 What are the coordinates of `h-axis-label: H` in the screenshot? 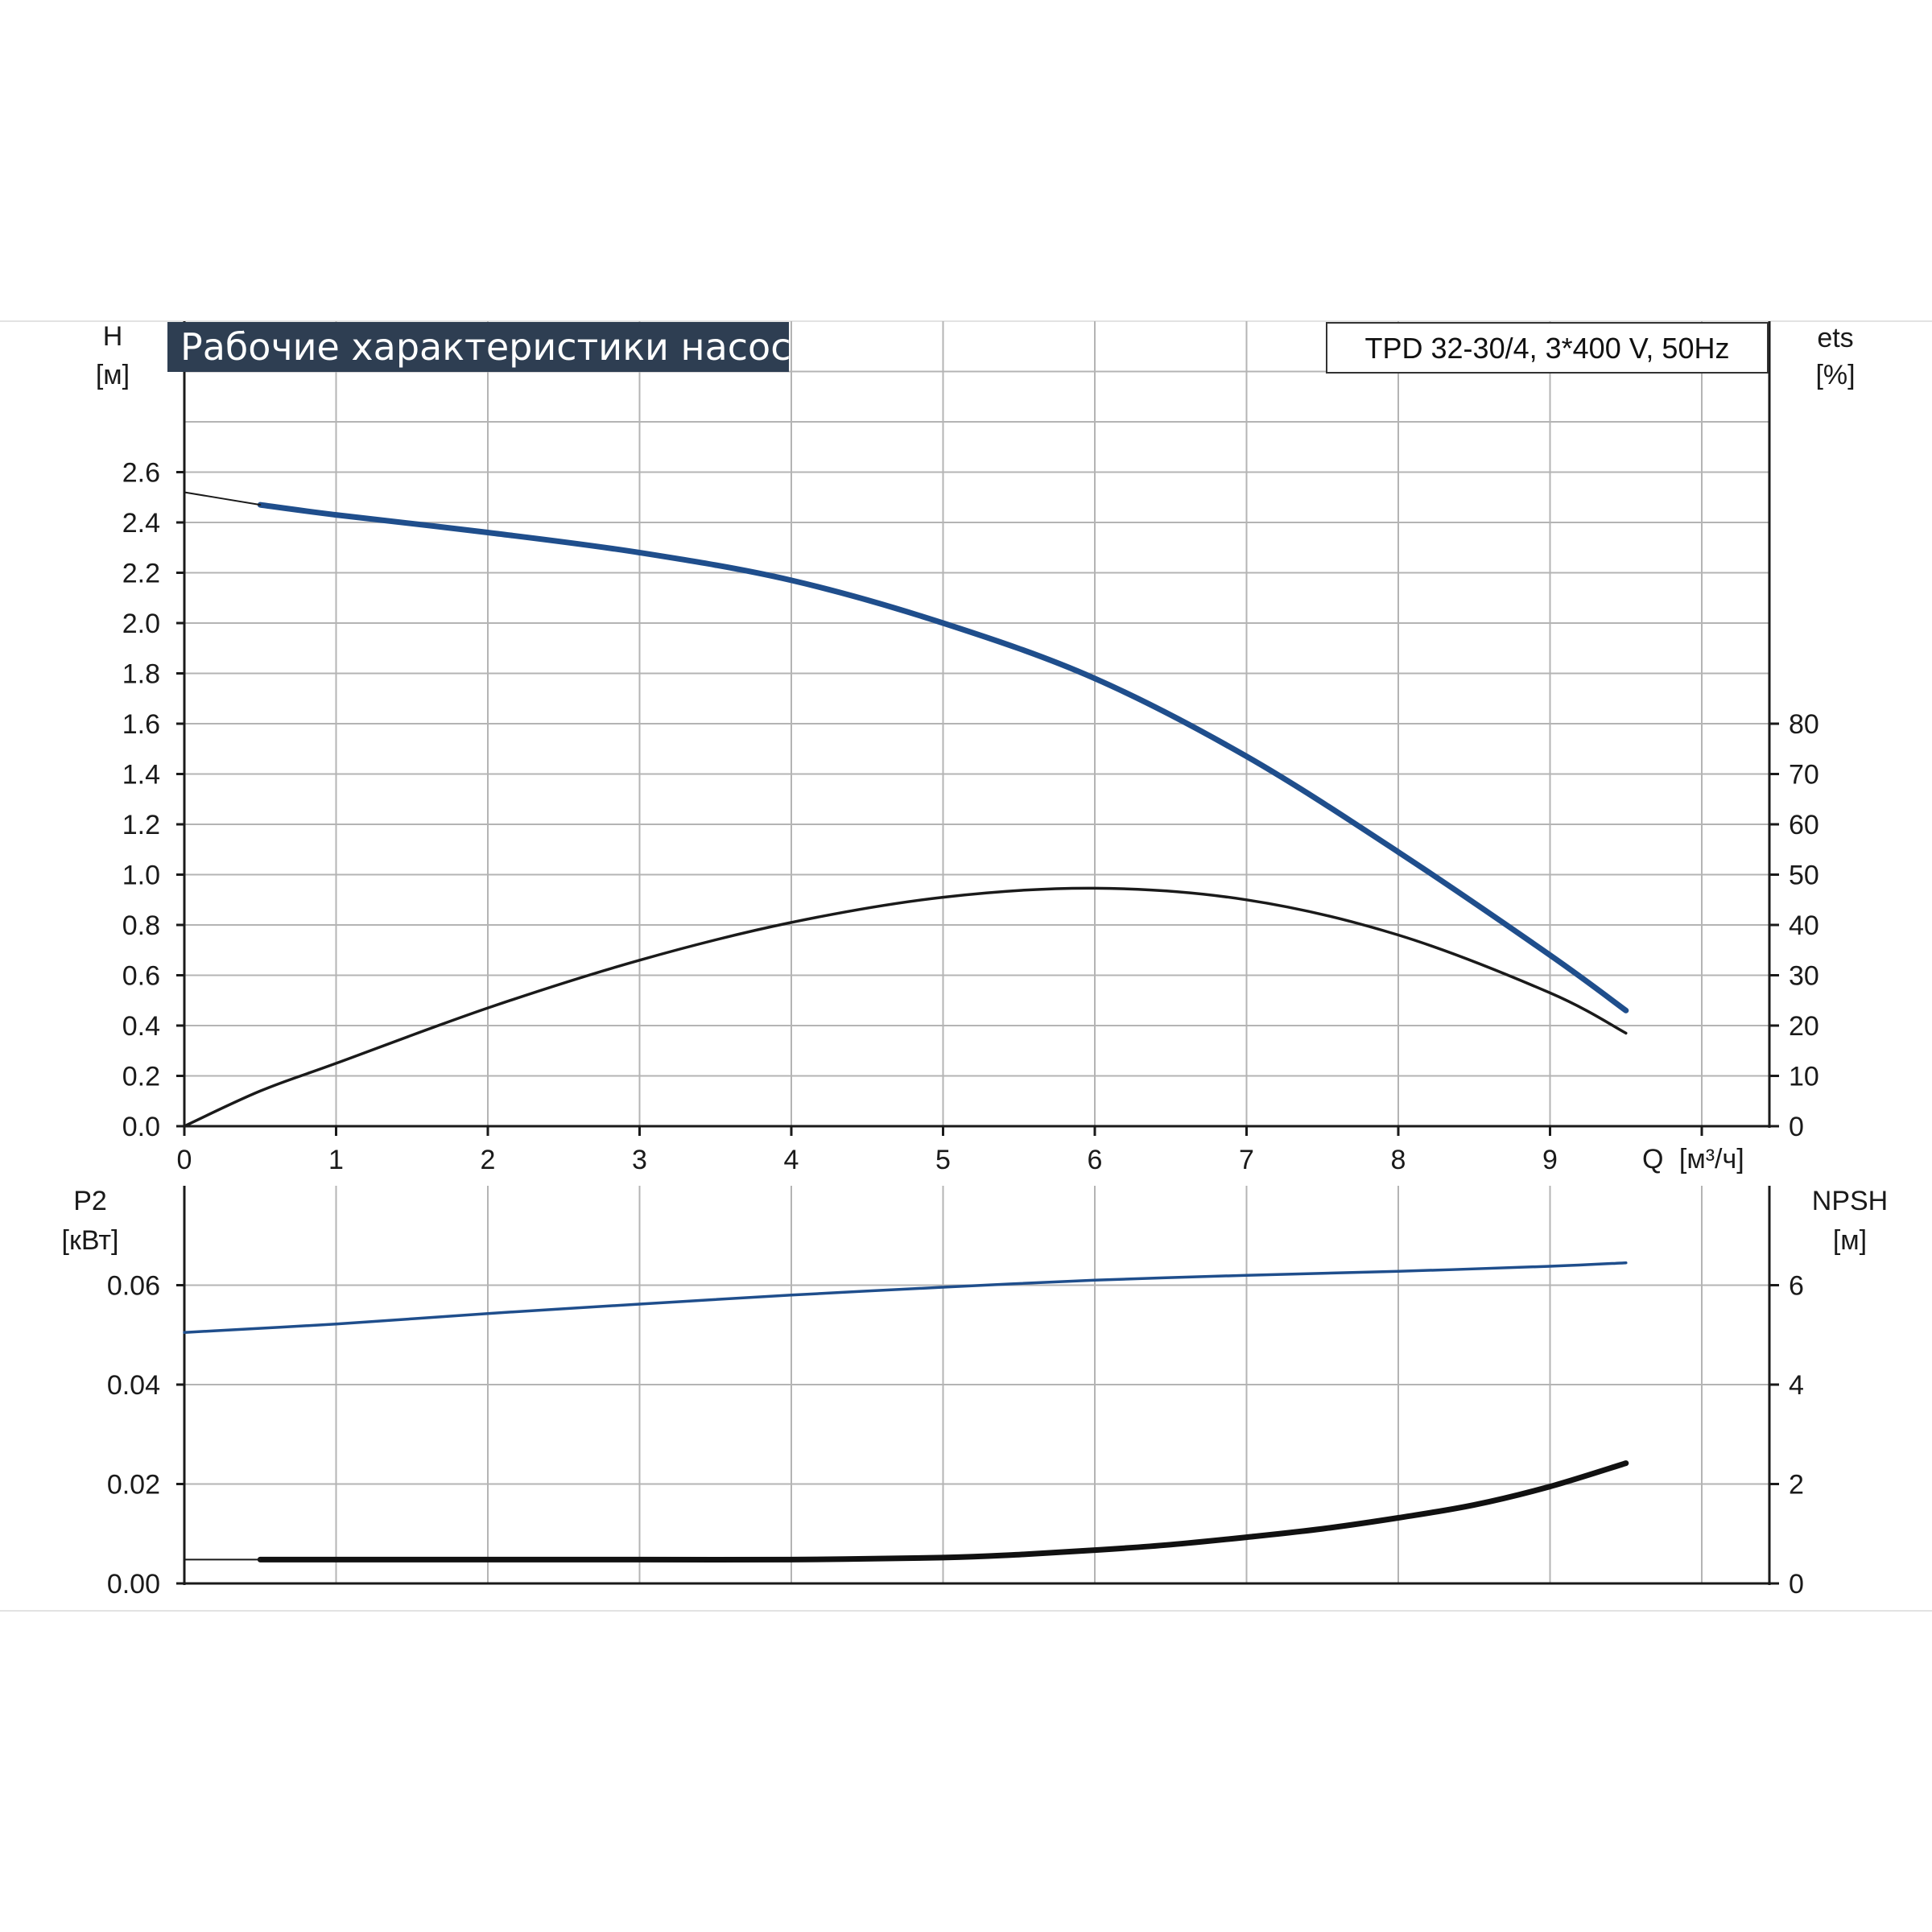 It's located at (113, 336).